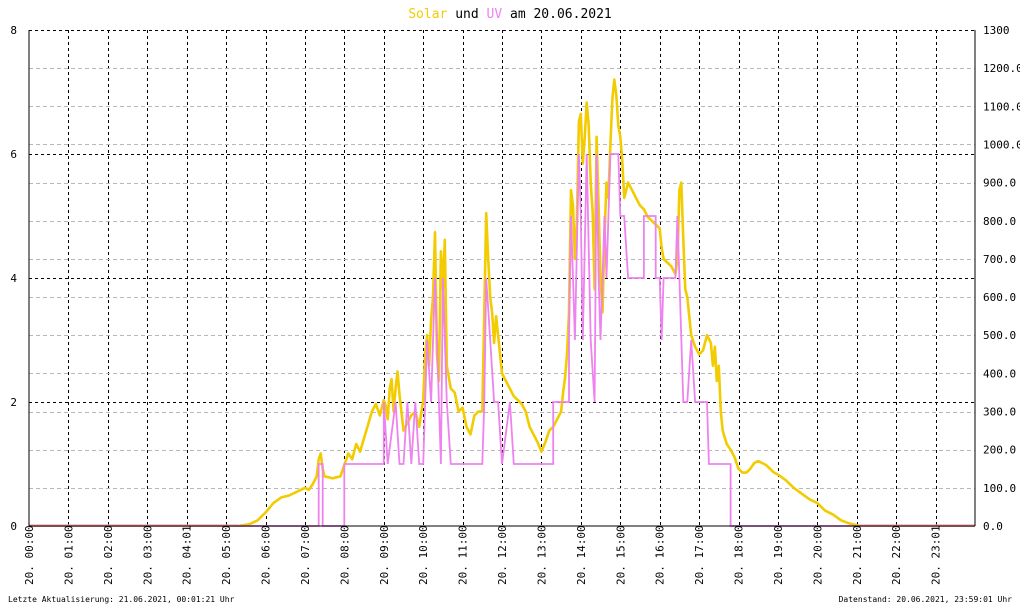 The height and width of the screenshot is (606, 1020). Describe the element at coordinates (999, 373) in the screenshot. I see `right-axis-tick-label: 400.0` at that location.